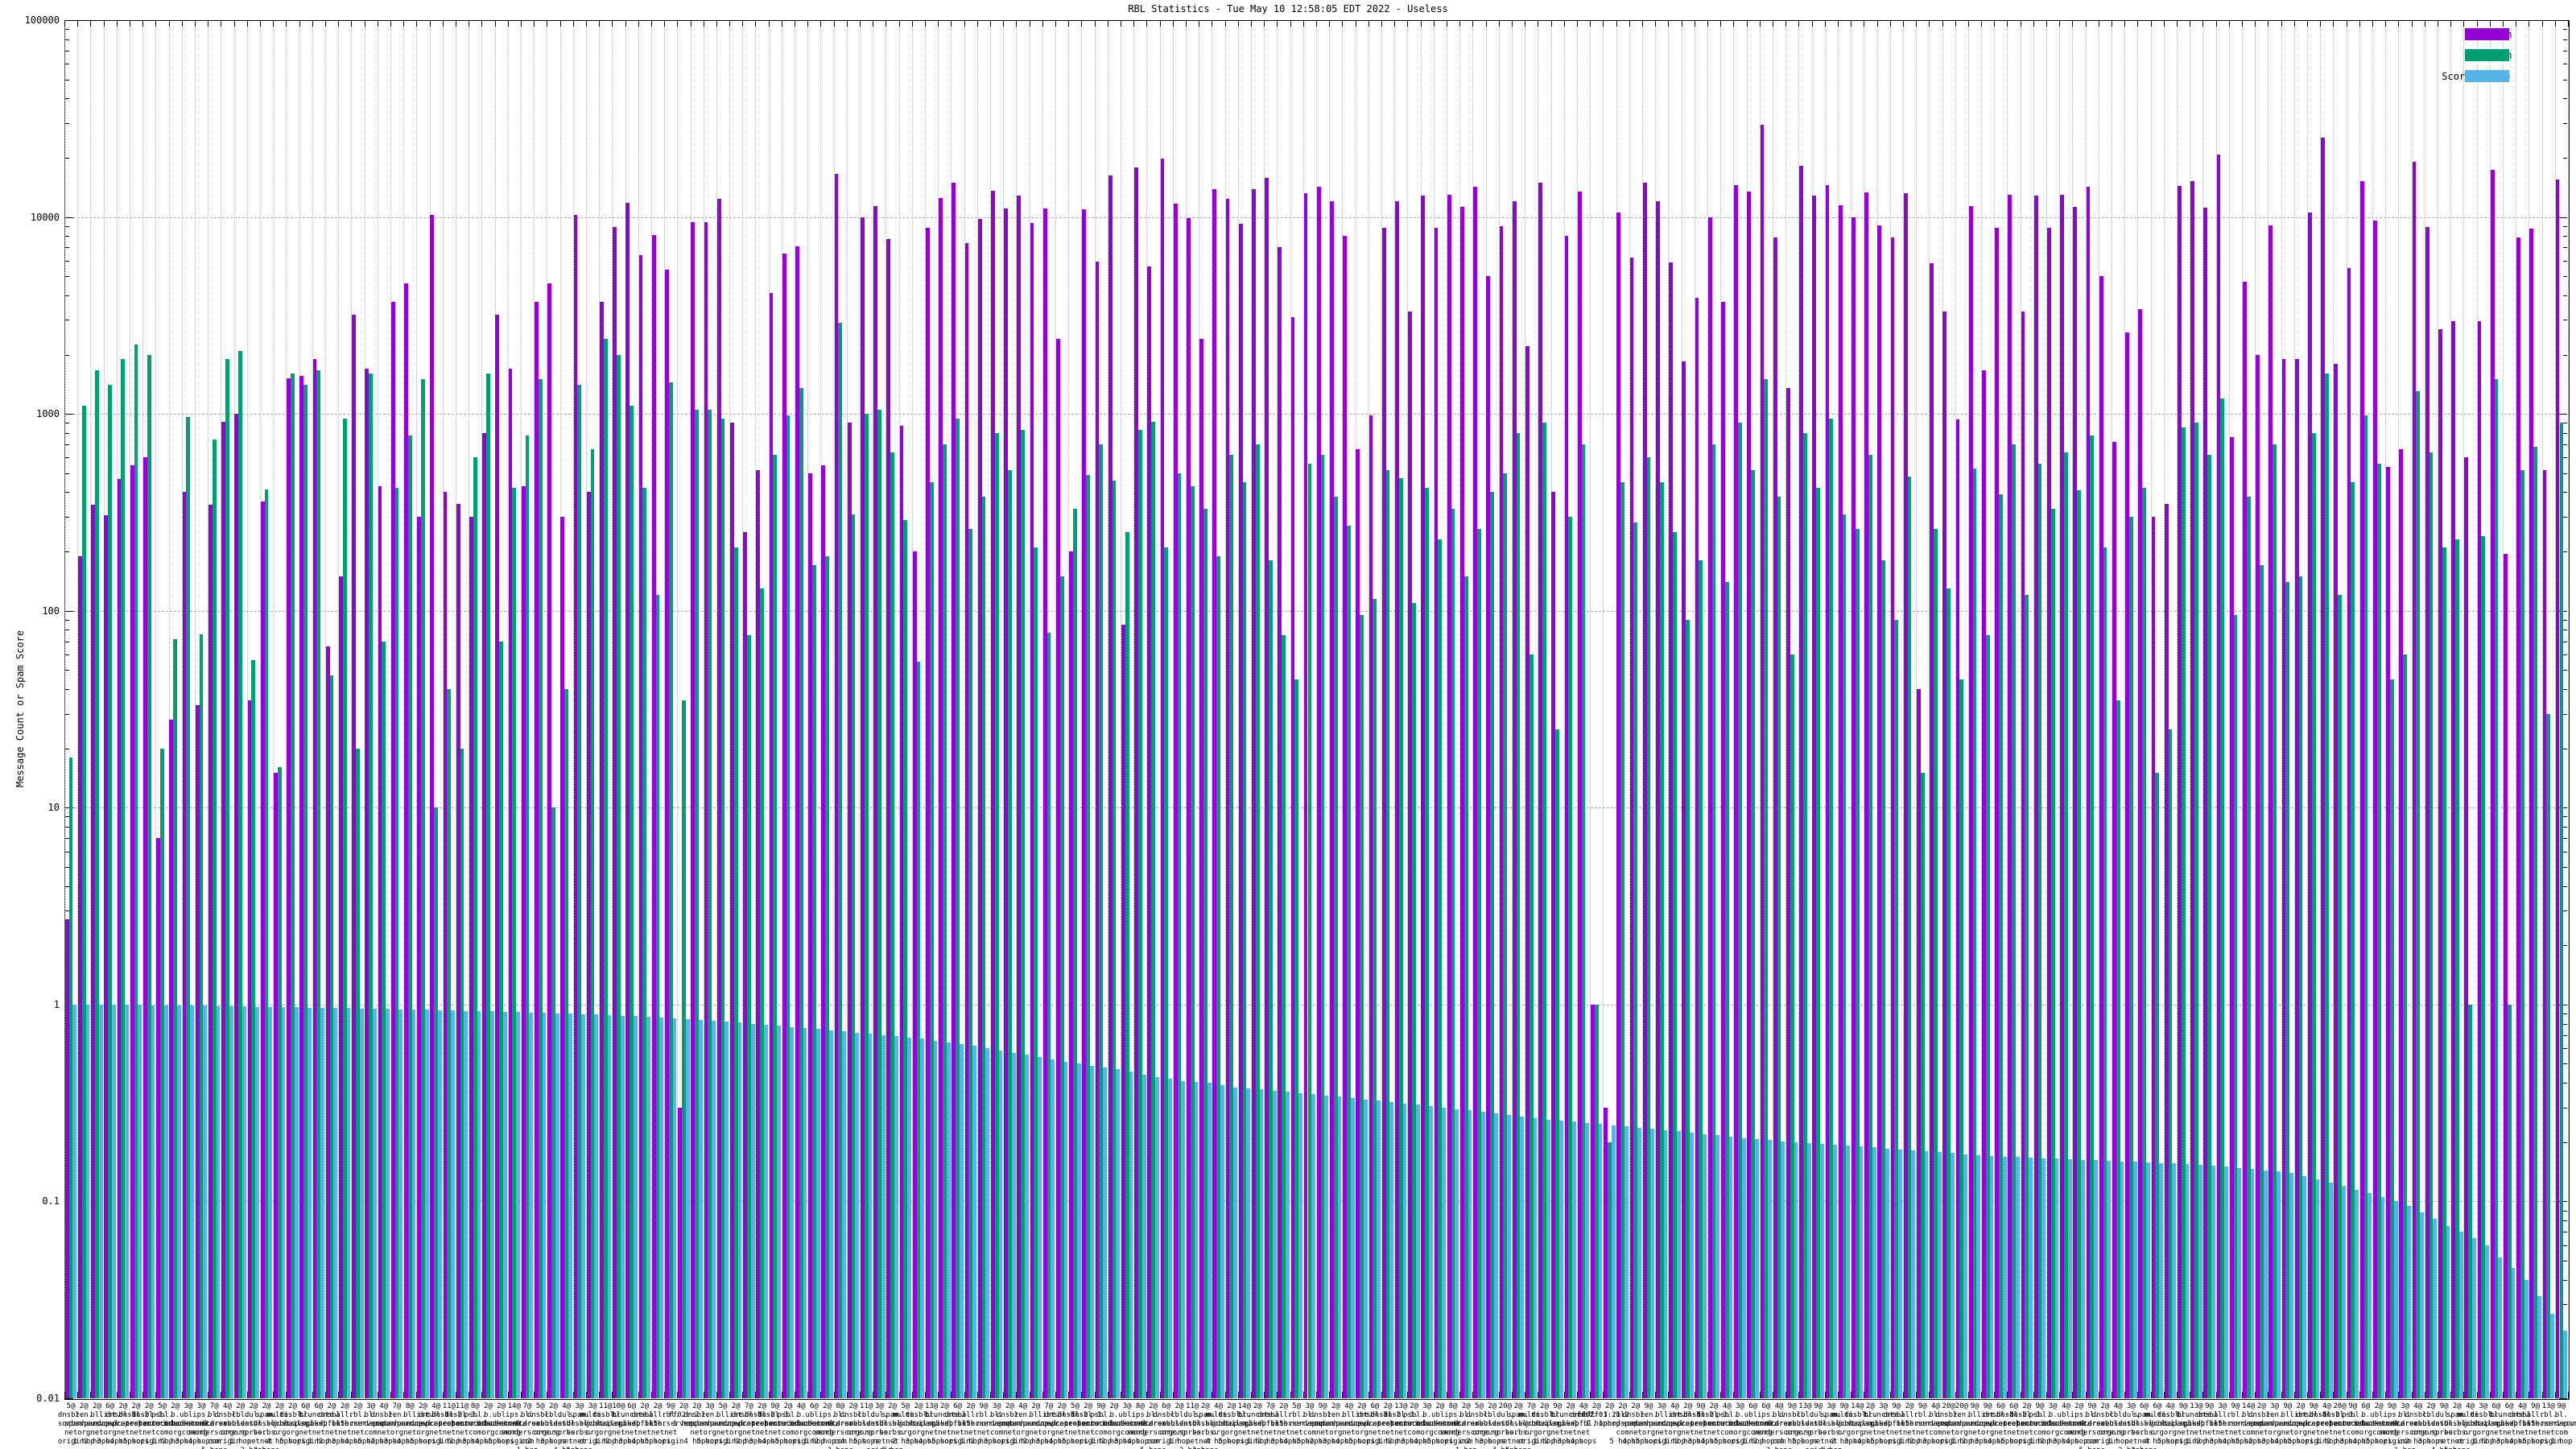  Describe the element at coordinates (279, 1424) in the screenshot. I see `x-tick-label: 2@ multi. surbl. org 4 hops` at that location.